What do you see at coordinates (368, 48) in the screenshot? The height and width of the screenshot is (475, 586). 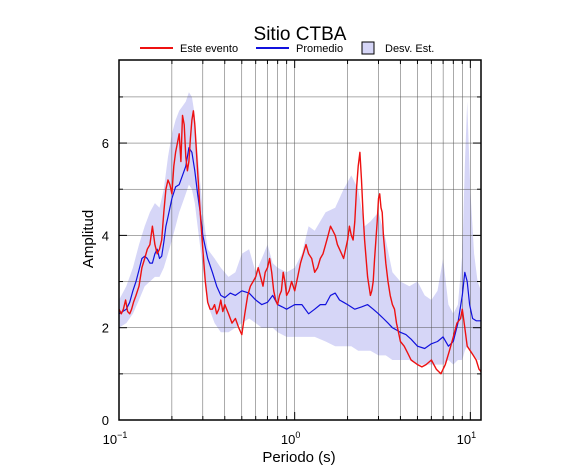 I see `legend-swatch` at bounding box center [368, 48].